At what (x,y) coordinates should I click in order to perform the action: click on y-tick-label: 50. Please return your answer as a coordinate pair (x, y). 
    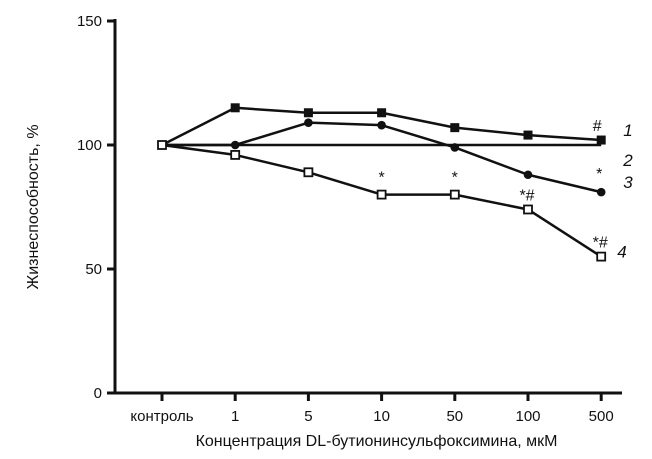
    Looking at the image, I should click on (93, 269).